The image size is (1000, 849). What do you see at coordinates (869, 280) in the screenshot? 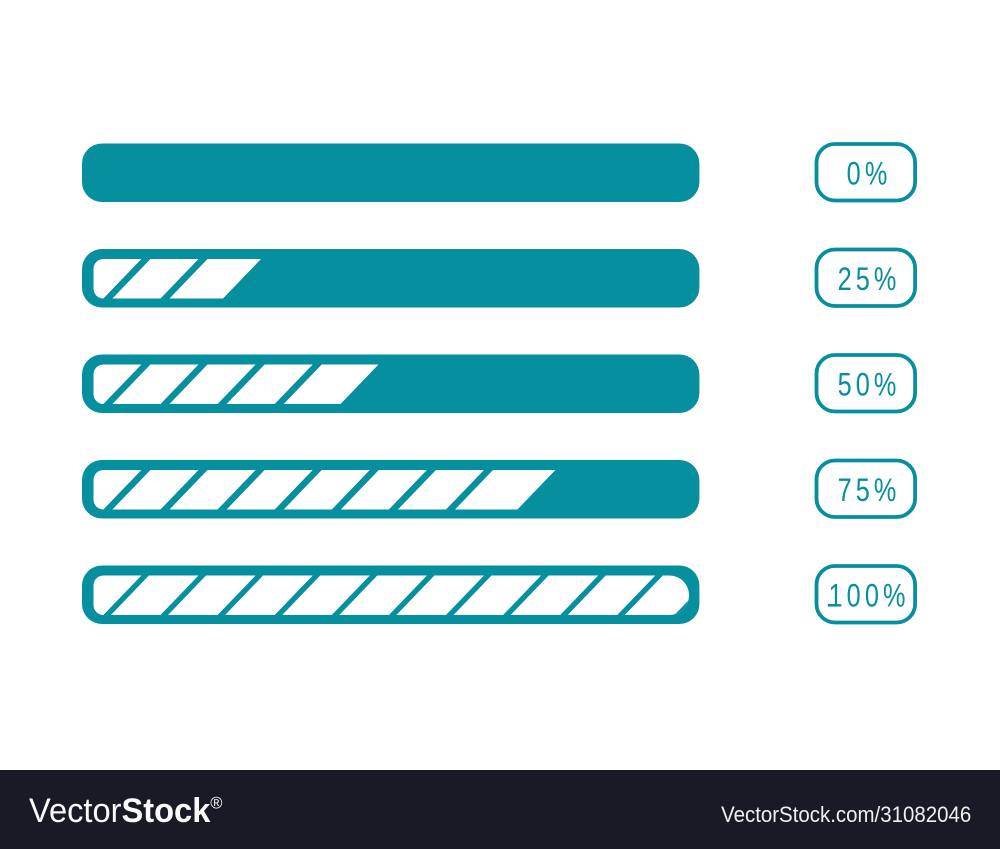
I see `svg-text: 25%` at bounding box center [869, 280].